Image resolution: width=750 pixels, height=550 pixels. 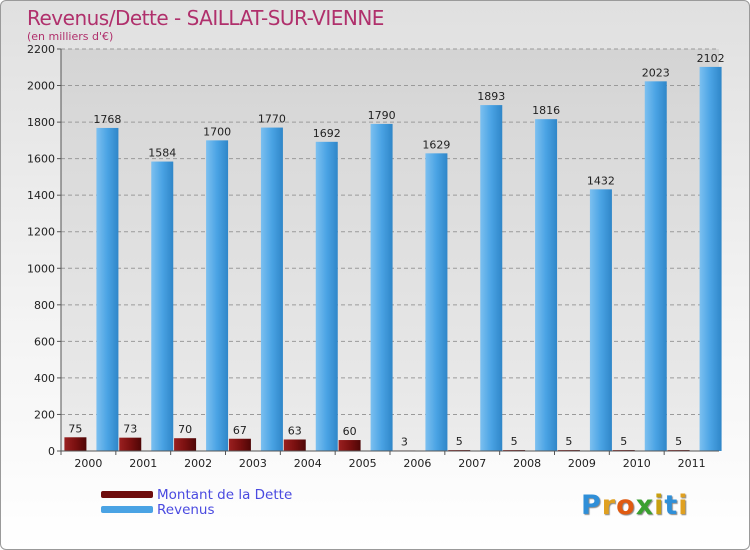 I want to click on bar-revenus-2005, so click(x=381, y=287).